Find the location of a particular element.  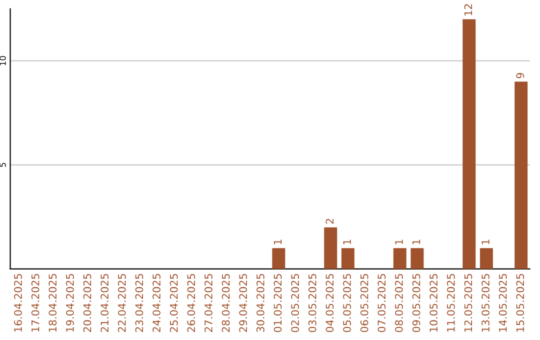

x-tick-label: 08.05.2025 is located at coordinates (399, 303).